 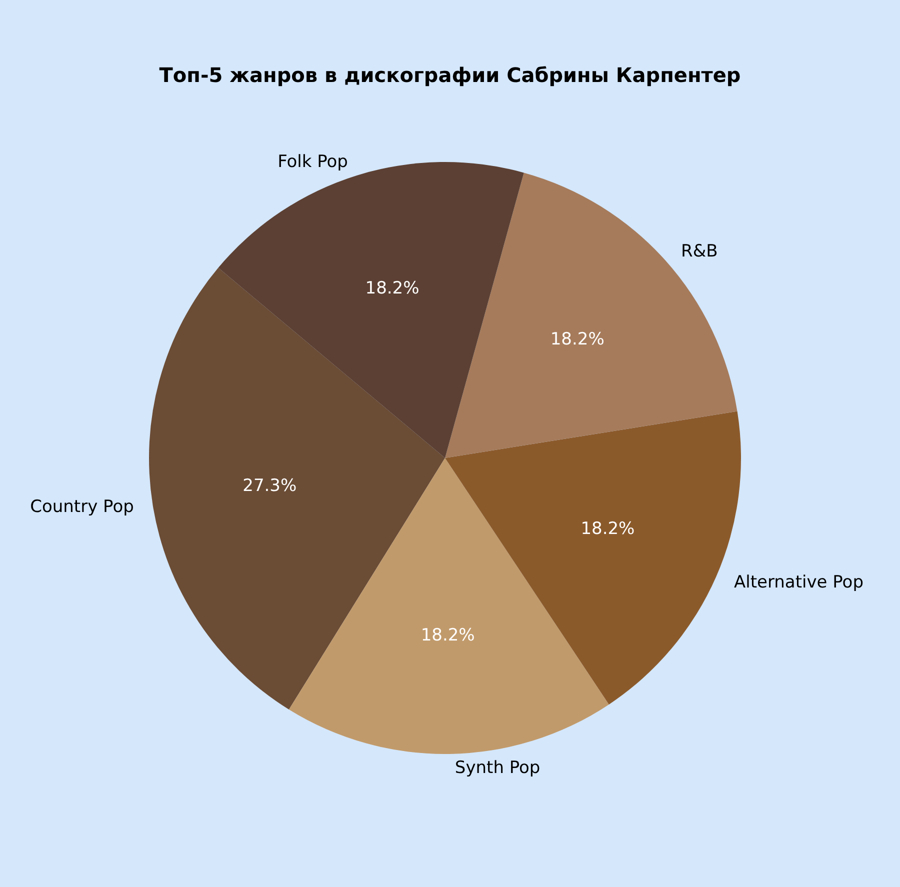 I want to click on data-label: 27.3%, so click(x=269, y=486).